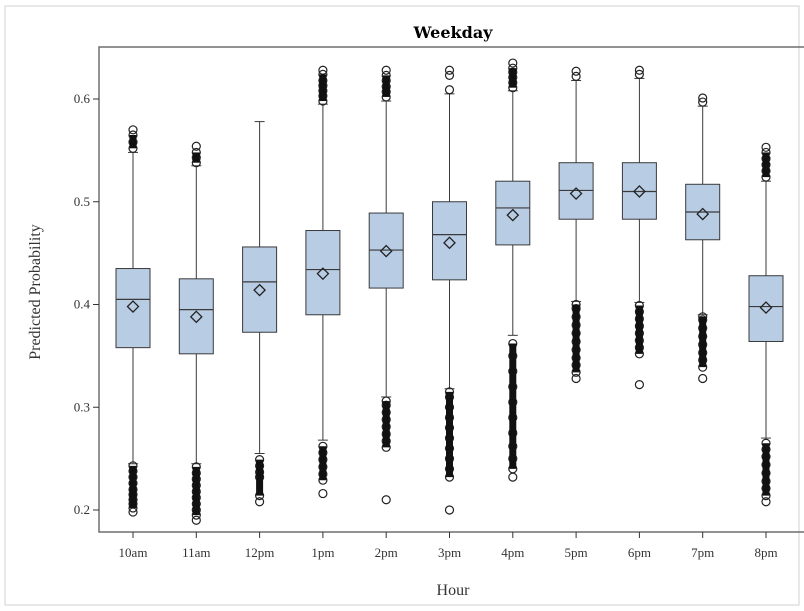 The width and height of the screenshot is (804, 611). What do you see at coordinates (449, 552) in the screenshot?
I see `x-tick-label: 3pm` at bounding box center [449, 552].